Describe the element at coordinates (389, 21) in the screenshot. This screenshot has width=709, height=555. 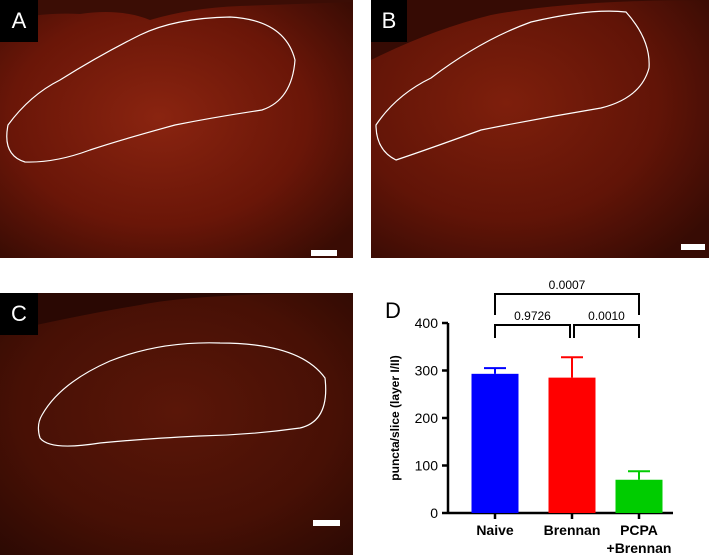
I see `panel-label-b: B` at that location.